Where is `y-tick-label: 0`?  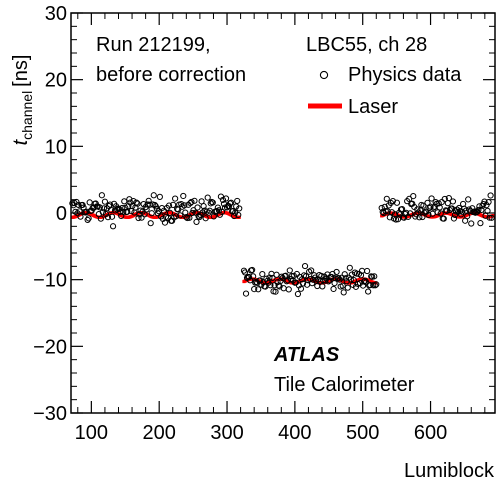
y-tick-label: 0 is located at coordinates (61, 214).